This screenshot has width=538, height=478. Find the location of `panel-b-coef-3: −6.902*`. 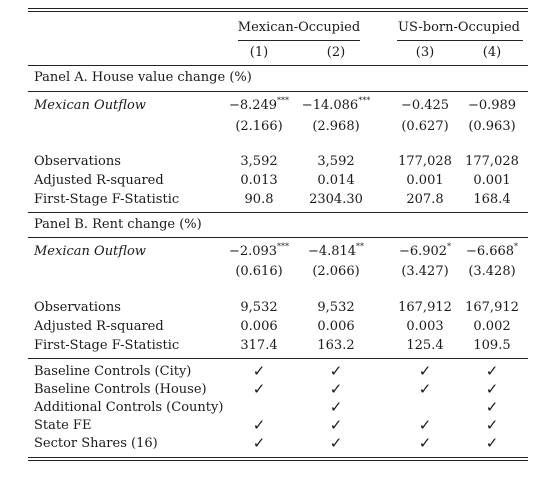

panel-b-coef-3: −6.902* is located at coordinates (425, 251).